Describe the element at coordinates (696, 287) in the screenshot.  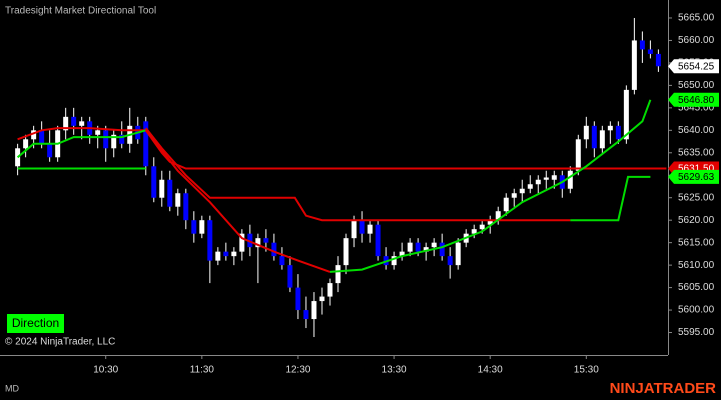
I see `y-tick-label: 5605.00` at that location.